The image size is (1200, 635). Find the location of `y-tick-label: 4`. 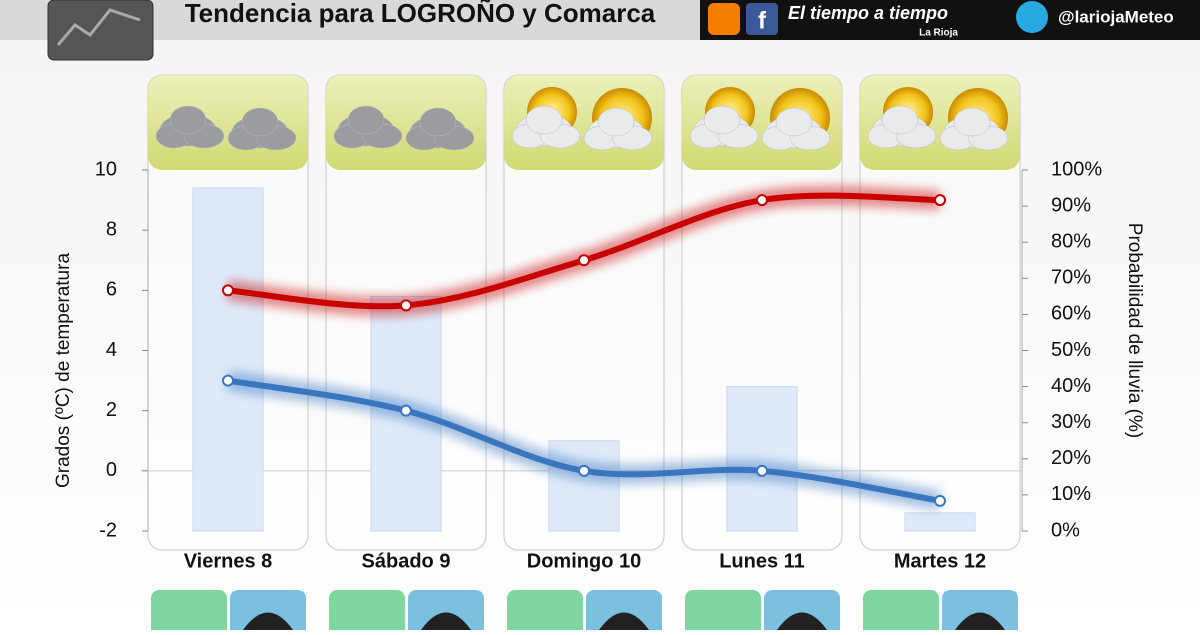

y-tick-label: 4 is located at coordinates (111, 350).